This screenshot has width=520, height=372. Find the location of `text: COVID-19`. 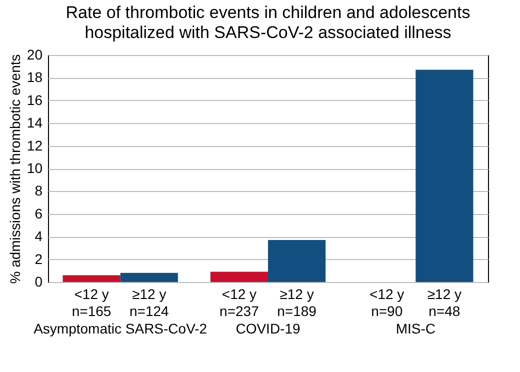

text: COVID-19 is located at coordinates (268, 328).